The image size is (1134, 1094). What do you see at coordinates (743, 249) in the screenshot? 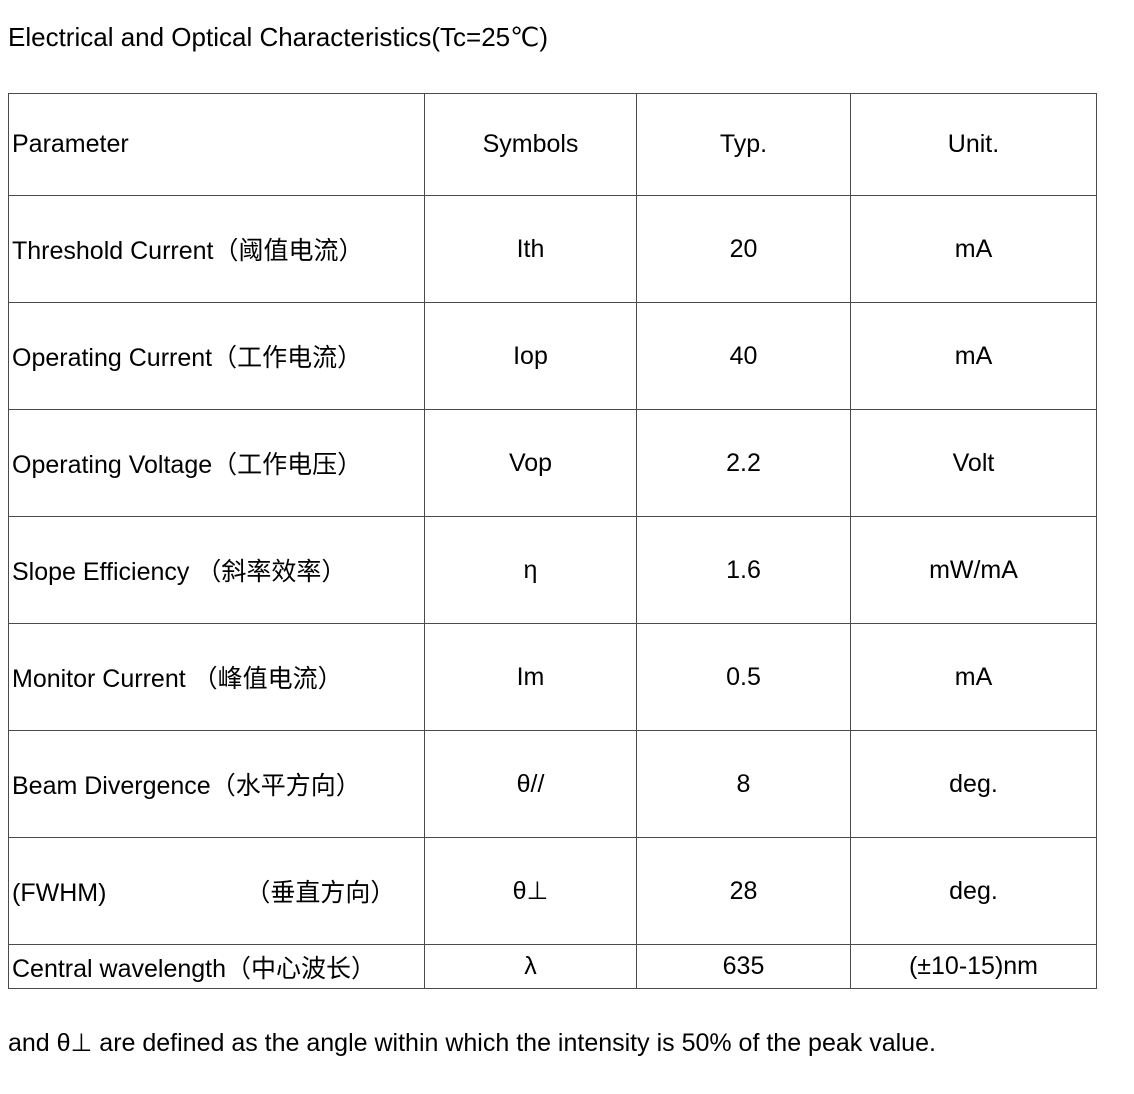
I see `typ-cell: 20` at bounding box center [743, 249].